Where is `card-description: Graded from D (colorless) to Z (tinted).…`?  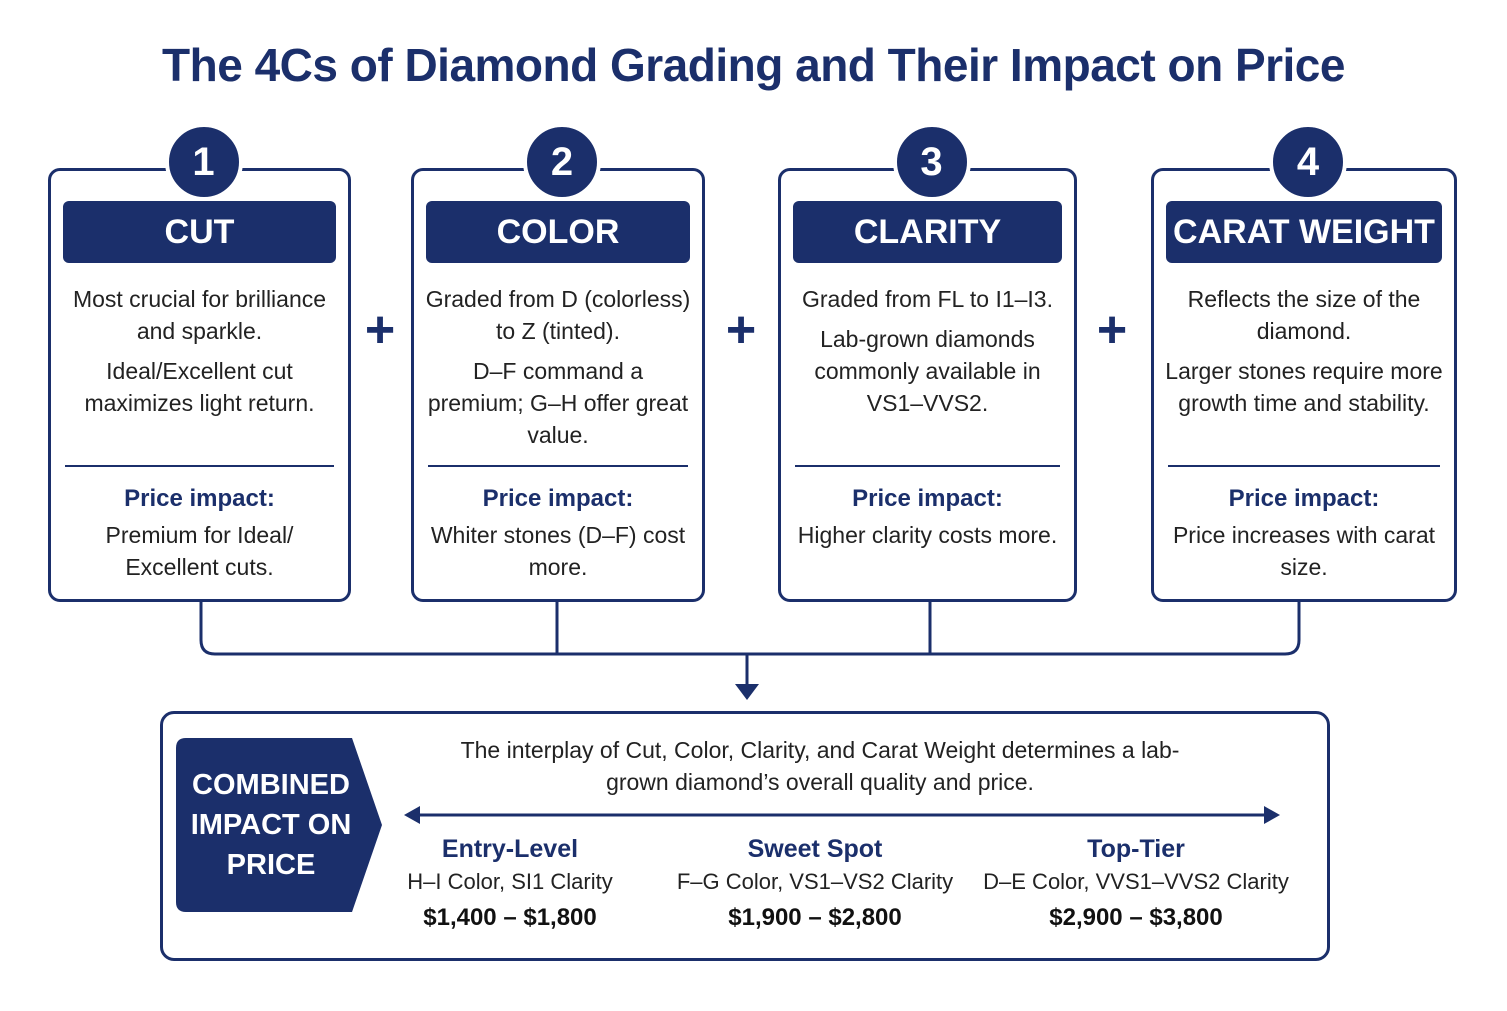 card-description: Graded from D (colorless) to Z (tinted).… is located at coordinates (558, 371).